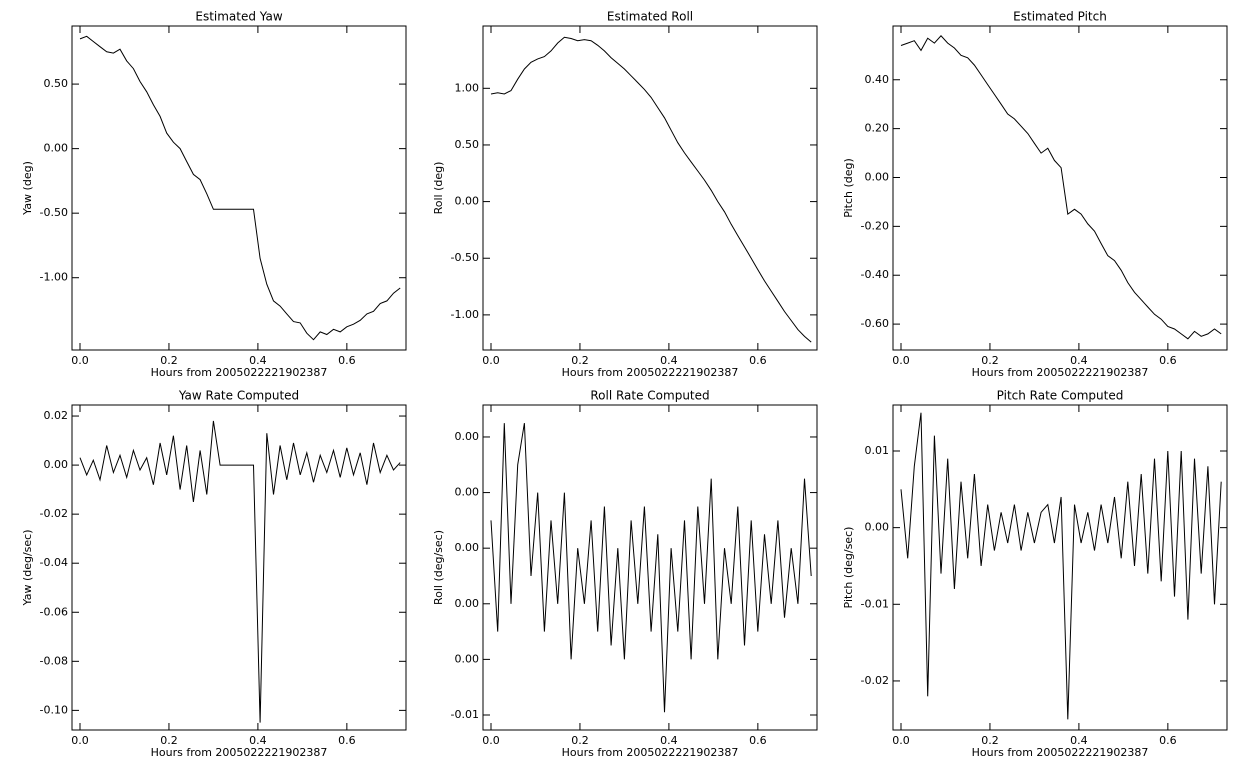 The image size is (1250, 775). What do you see at coordinates (438, 188) in the screenshot?
I see `y-axis-label: Roll (deg)` at bounding box center [438, 188].